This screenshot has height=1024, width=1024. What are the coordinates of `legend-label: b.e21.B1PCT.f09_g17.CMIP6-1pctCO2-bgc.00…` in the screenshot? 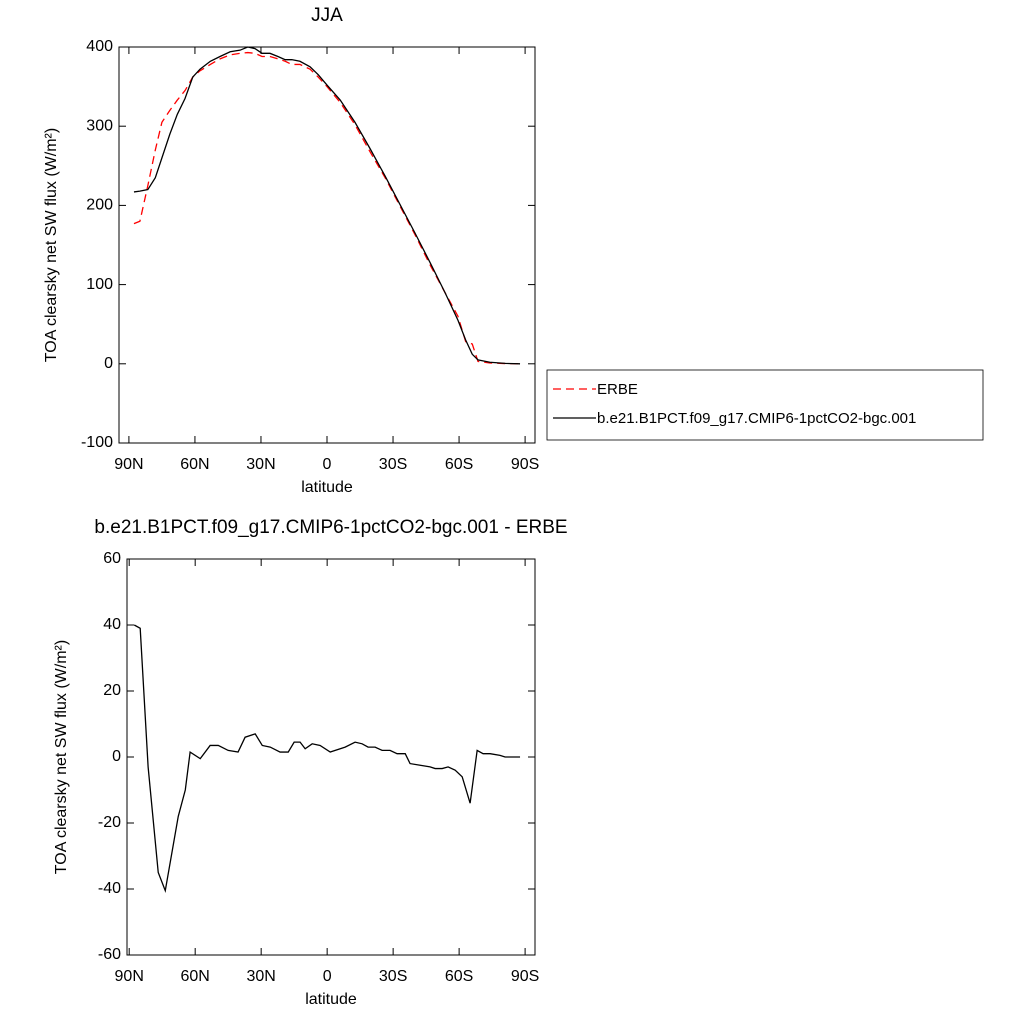 It's located at (756, 418).